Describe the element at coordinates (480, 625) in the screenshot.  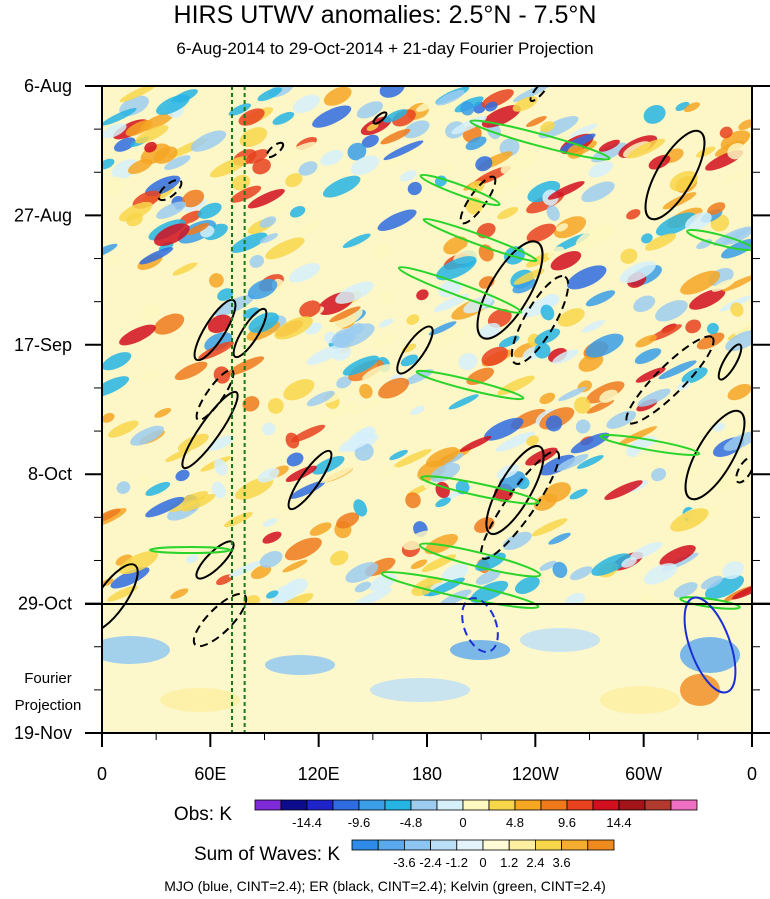
I see `mjo-contour-dashed` at that location.